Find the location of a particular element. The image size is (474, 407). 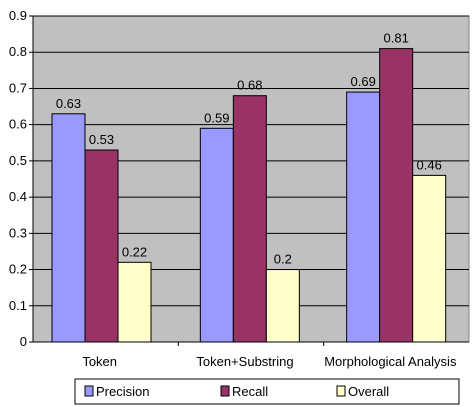

y-tick-label: 0.1 is located at coordinates (18, 305).